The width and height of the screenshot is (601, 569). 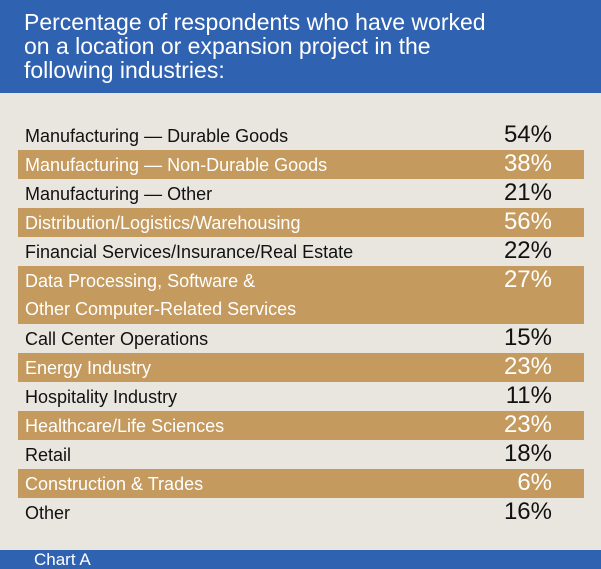 I want to click on title-line: following industries:, so click(x=124, y=70).